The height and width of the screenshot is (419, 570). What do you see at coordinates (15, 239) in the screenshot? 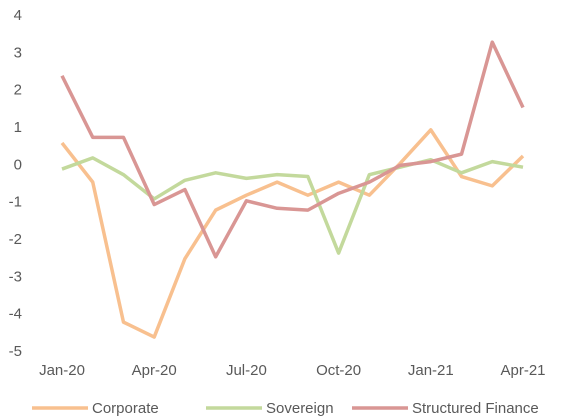
I see `y-tick-label: -2` at bounding box center [15, 239].